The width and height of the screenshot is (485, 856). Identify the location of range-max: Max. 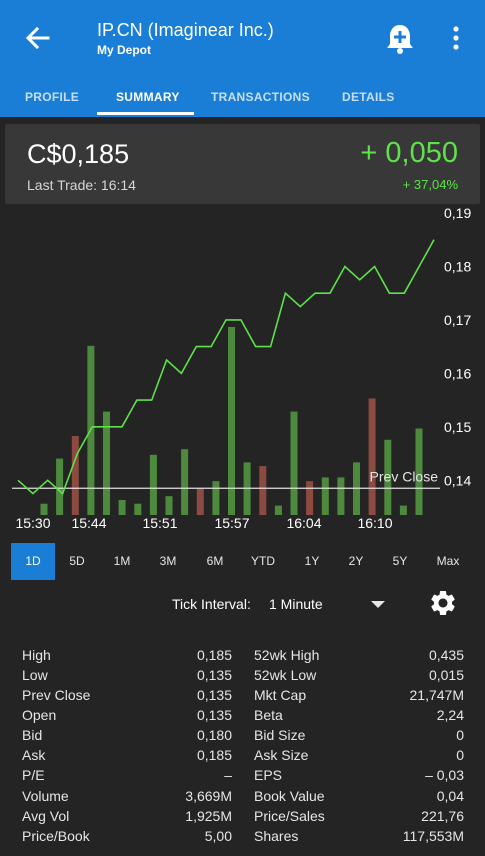
(448, 561).